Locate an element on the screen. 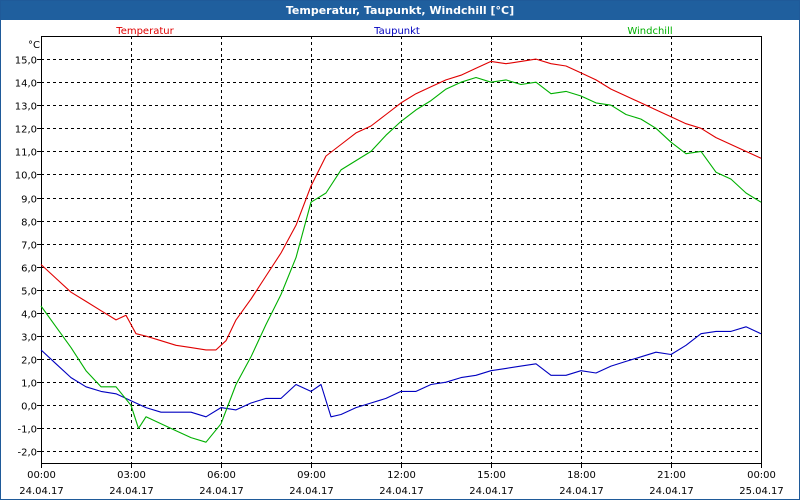  y-tick-label: 12,0 is located at coordinates (26, 130).